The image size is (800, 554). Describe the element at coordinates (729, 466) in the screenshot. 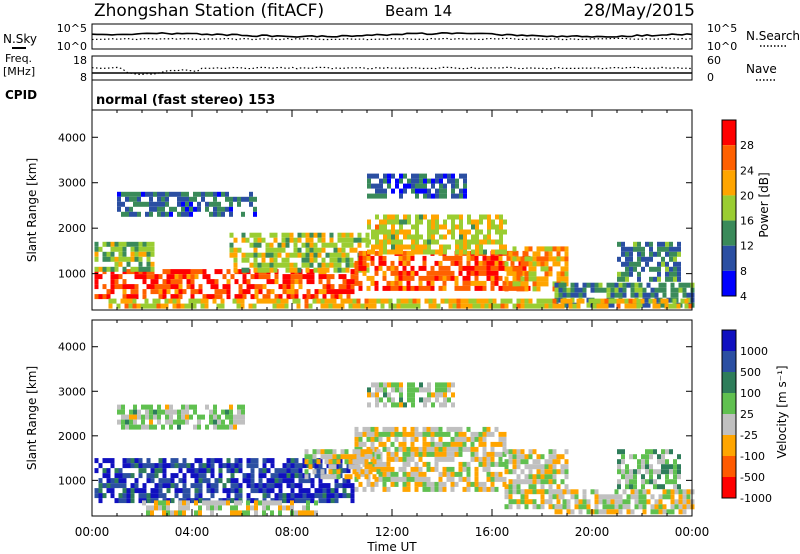

I see `velocity-colorbar-swatch` at that location.